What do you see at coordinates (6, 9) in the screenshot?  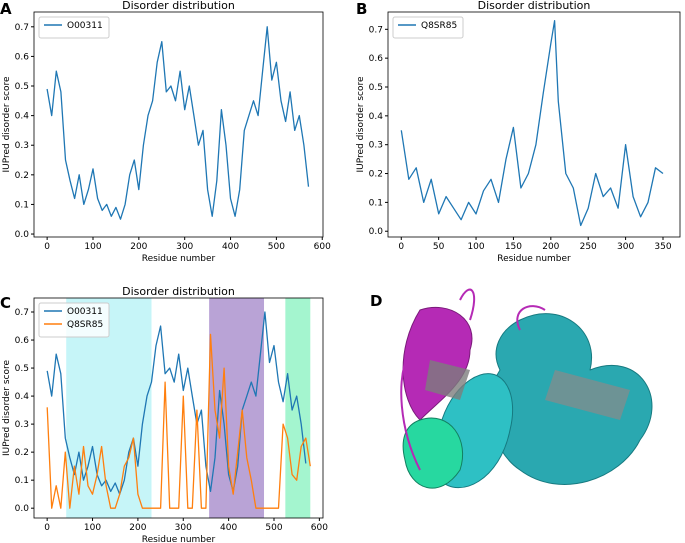 I see `panel-label: A` at bounding box center [6, 9].